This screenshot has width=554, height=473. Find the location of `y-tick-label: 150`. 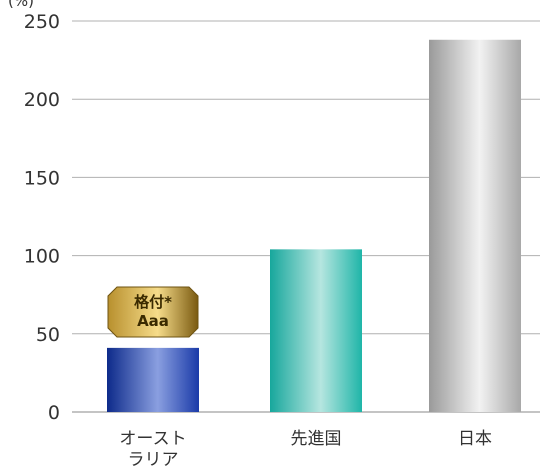

y-tick-label: 150 is located at coordinates (42, 178).